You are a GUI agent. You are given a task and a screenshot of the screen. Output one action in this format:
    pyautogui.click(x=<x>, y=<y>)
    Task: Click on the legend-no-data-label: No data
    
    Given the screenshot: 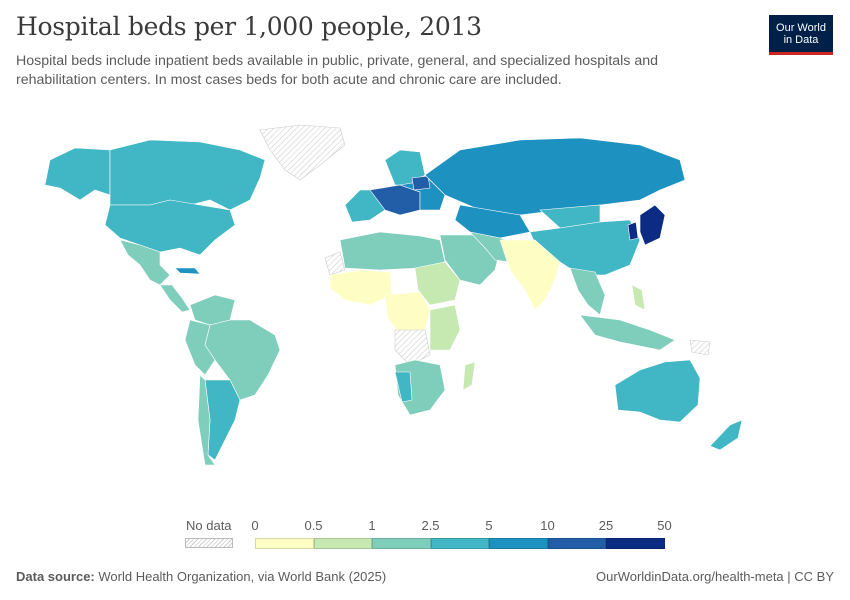 What is the action you would take?
    pyautogui.click(x=209, y=525)
    